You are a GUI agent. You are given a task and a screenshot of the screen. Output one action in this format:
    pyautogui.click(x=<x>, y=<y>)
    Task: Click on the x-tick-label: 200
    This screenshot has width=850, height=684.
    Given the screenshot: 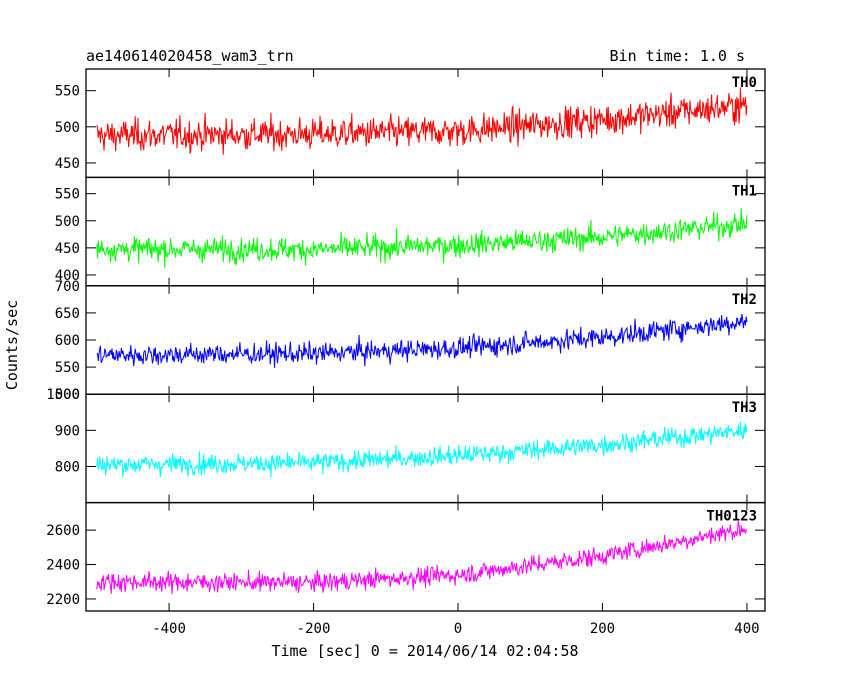 What is the action you would take?
    pyautogui.click(x=602, y=629)
    